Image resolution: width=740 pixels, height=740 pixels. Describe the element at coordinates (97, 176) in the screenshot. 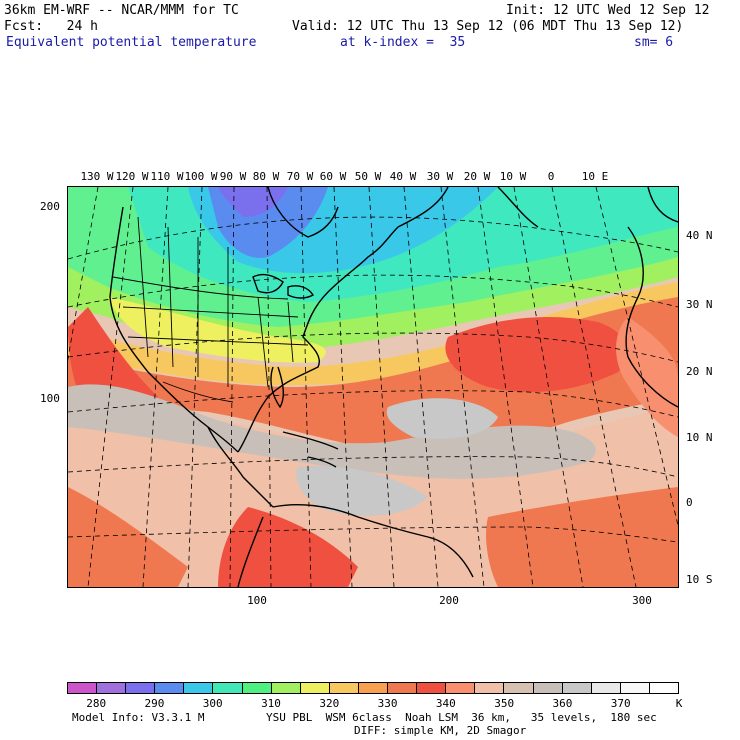

I see `lon-label: 130 W` at that location.